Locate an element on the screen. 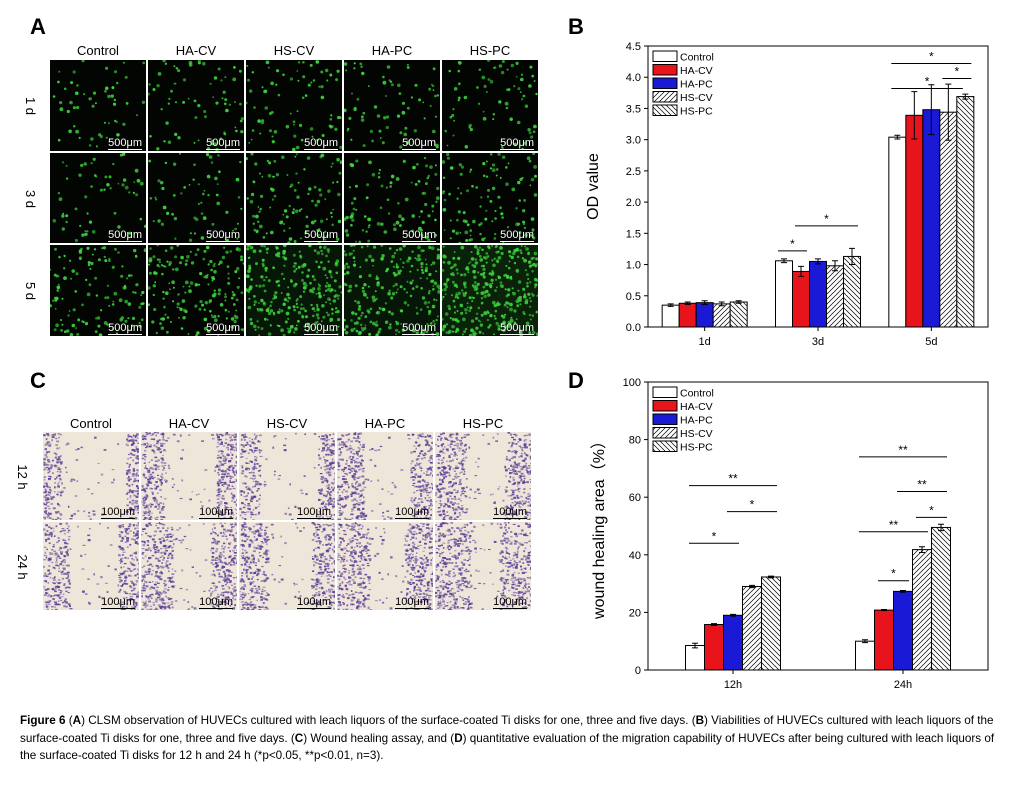 This screenshot has height=787, width=1027. legend-entry: HA-CV is located at coordinates (696, 407).